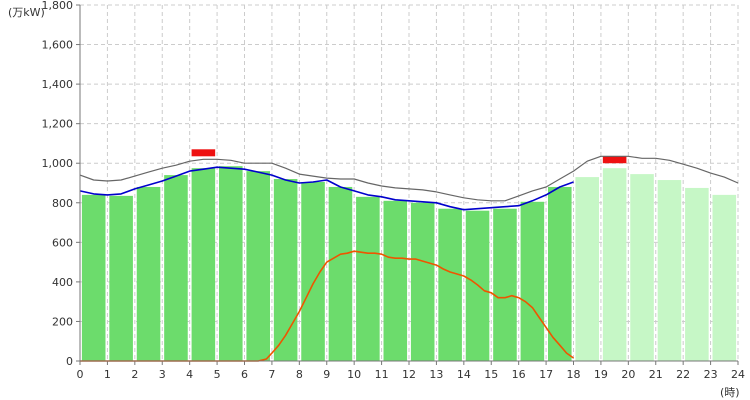 The image size is (750, 400). What do you see at coordinates (134, 374) in the screenshot?
I see `x-tick-label: 2` at bounding box center [134, 374].